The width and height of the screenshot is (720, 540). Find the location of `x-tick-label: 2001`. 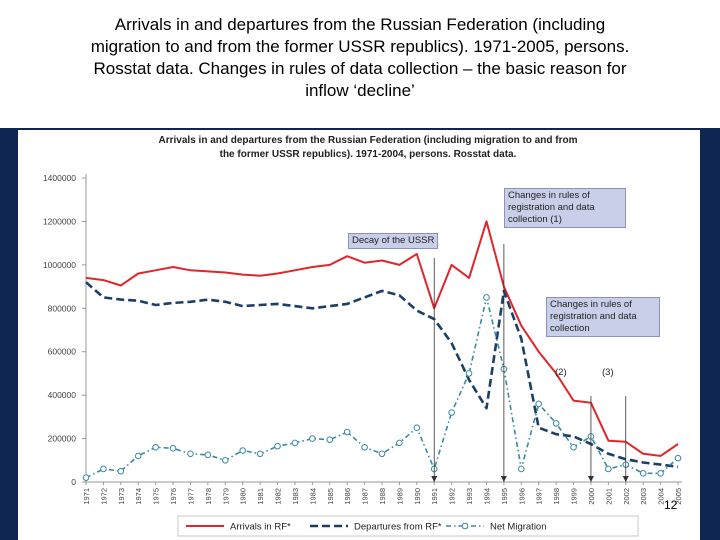

x-tick-label: 2001 is located at coordinates (608, 496).